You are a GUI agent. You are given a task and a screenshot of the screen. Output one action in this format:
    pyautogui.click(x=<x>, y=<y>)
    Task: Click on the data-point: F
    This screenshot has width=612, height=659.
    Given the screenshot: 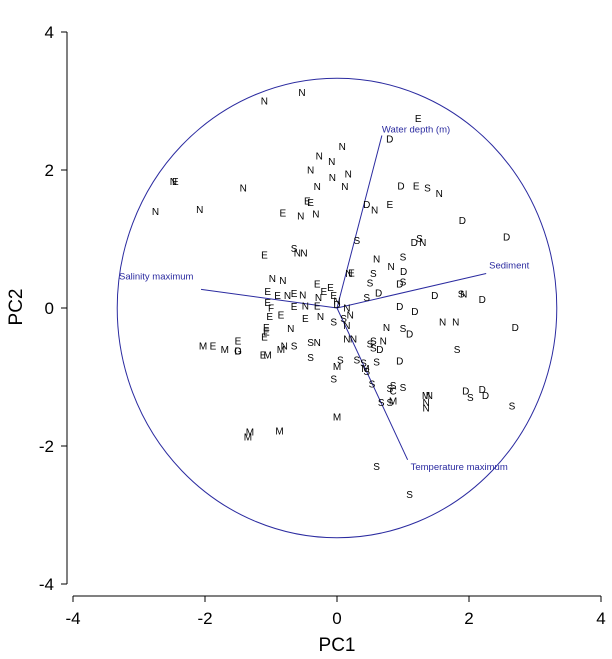 What is the action you would take?
    pyautogui.click(x=271, y=309)
    